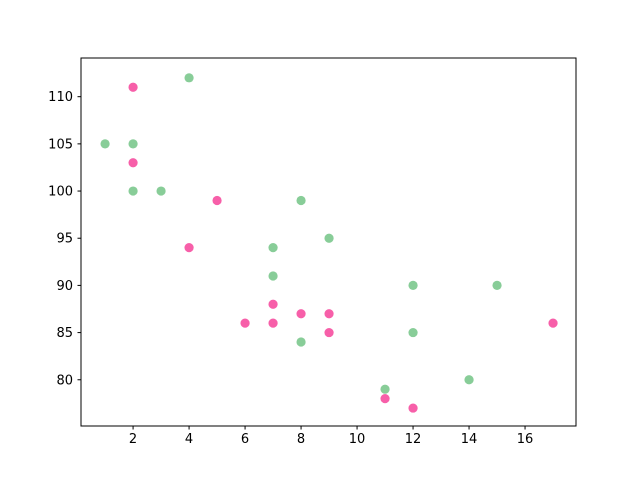 The width and height of the screenshot is (640, 478). What do you see at coordinates (60, 192) in the screenshot?
I see `y-axis-tick-label: 100` at bounding box center [60, 192].